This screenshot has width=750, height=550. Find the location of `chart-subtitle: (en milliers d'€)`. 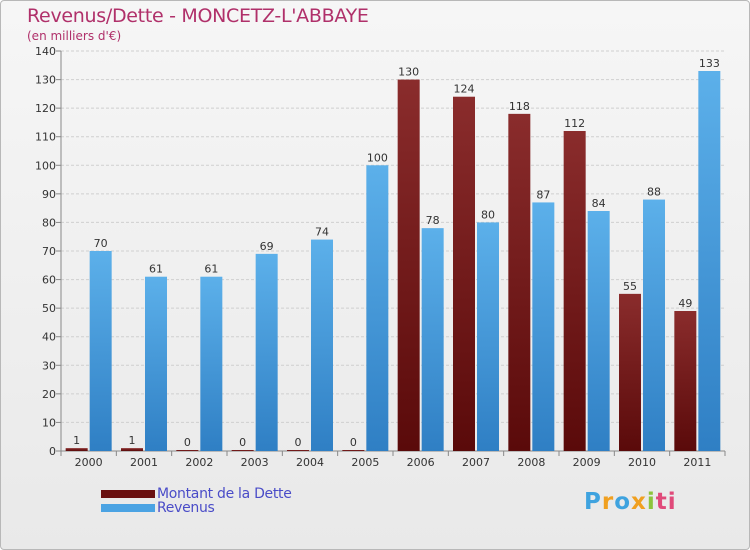

chart-subtitle: (en milliers d'€) is located at coordinates (74, 36).